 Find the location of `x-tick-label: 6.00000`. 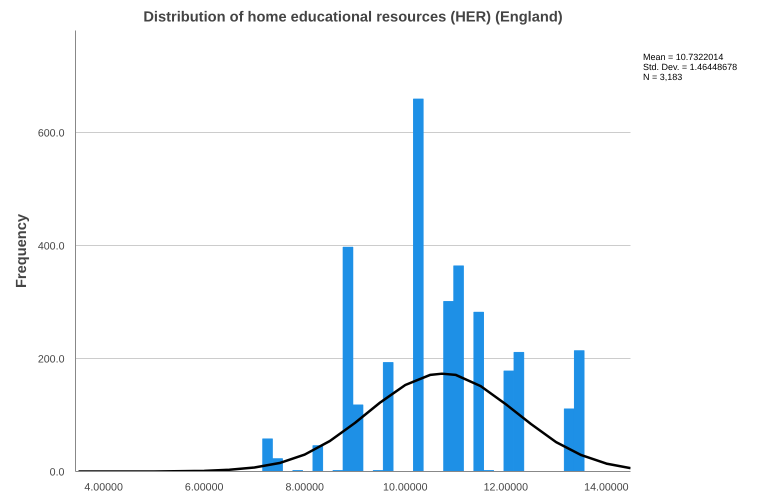

x-tick-label: 6.00000 is located at coordinates (204, 487).